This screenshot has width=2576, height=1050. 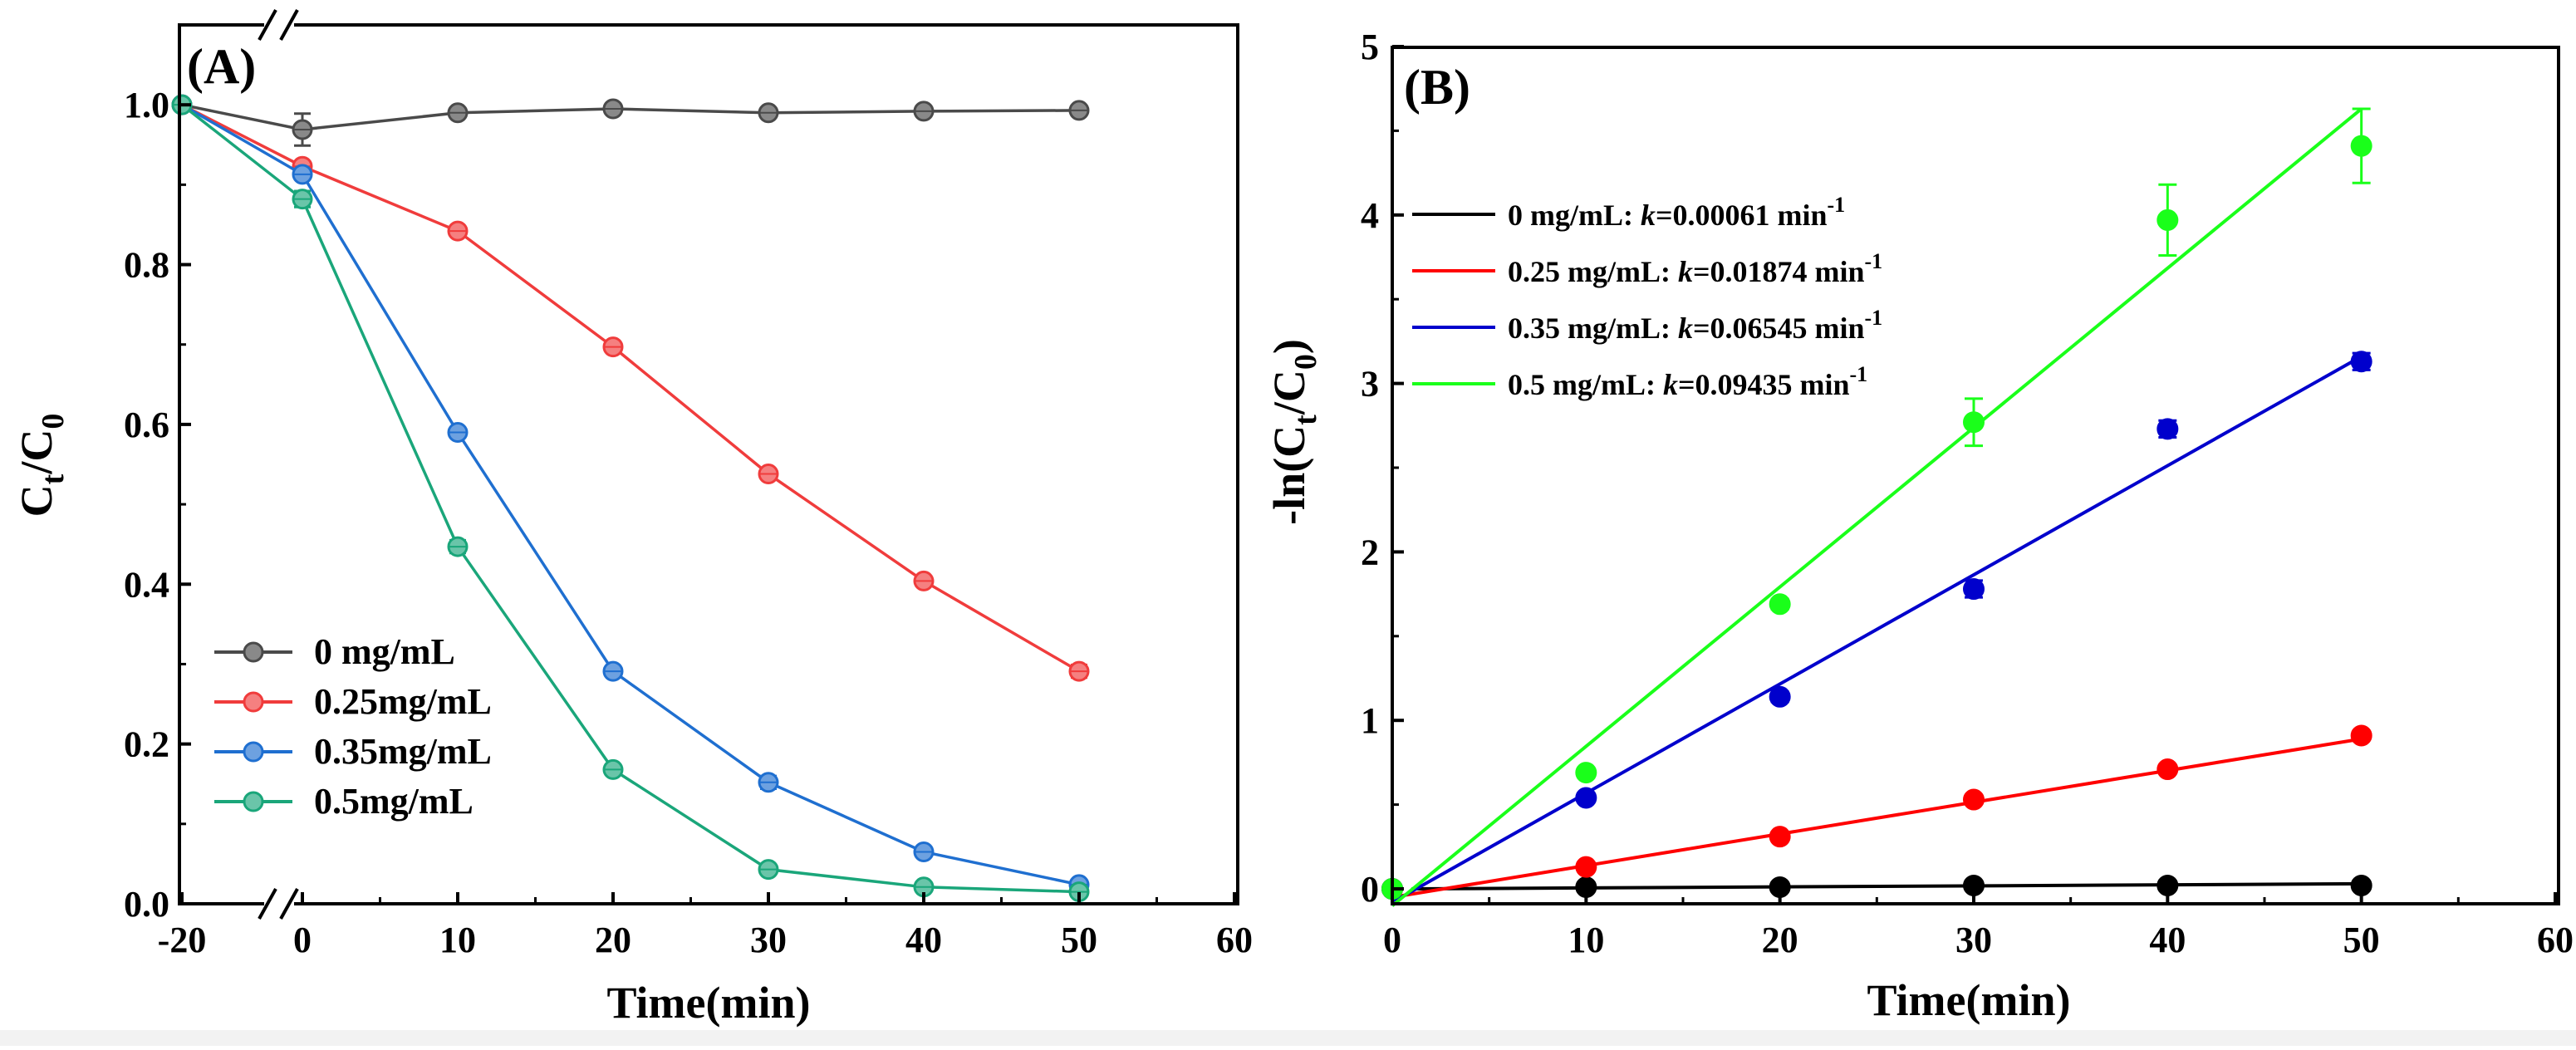 I want to click on panel-a-ylabel: Ct/C0, so click(x=41, y=466).